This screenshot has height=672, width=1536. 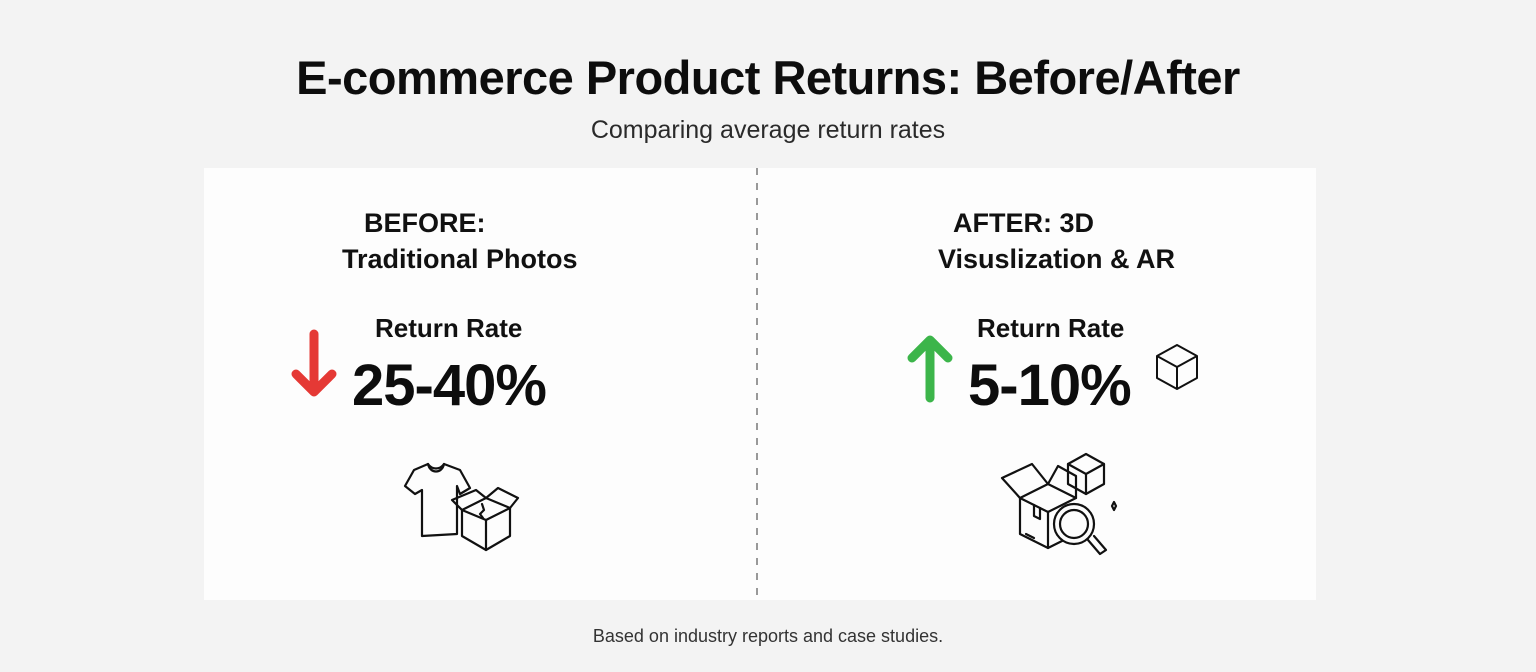 What do you see at coordinates (768, 77) in the screenshot?
I see `page-title: E-commerce Product Returns: Before/After` at bounding box center [768, 77].